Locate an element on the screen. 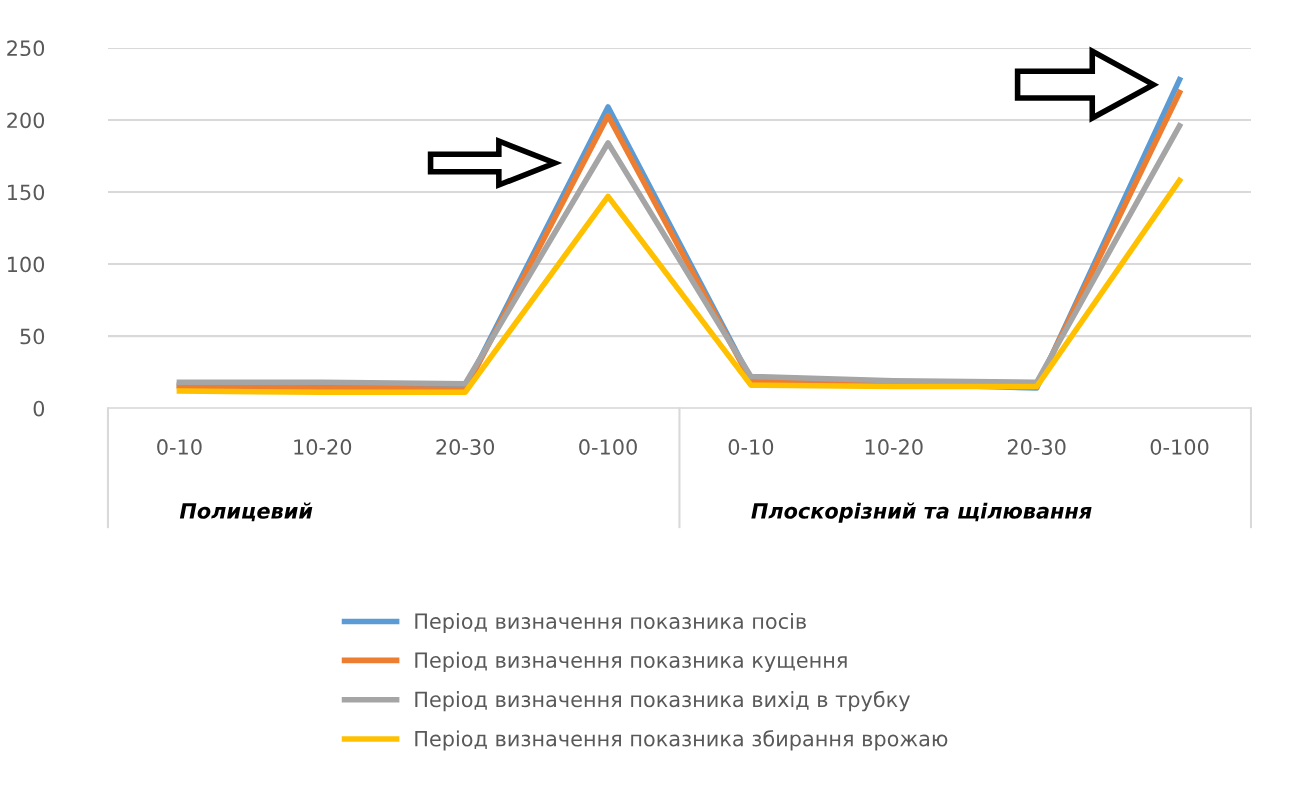 Image resolution: width=1293 pixels, height=785 pixels. legend-label: Період визначення показника посів is located at coordinates (610, 623).